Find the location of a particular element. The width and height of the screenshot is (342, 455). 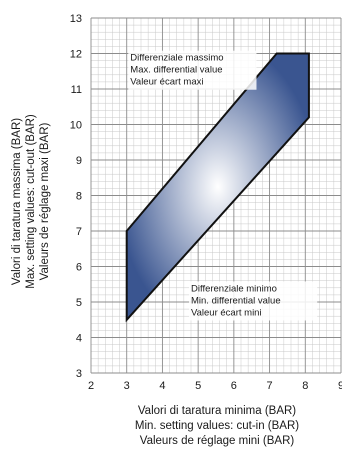

y-axis-title-line: Valeurs de réglage maxi (BAR) is located at coordinates (45, 202).